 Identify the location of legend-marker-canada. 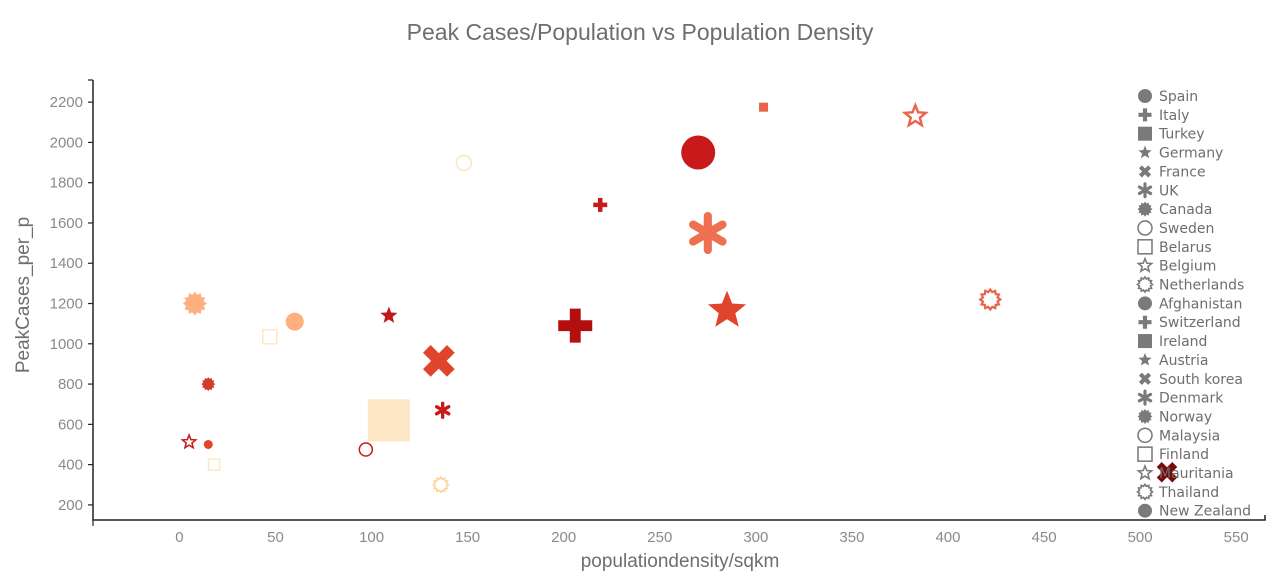
(1145, 209).